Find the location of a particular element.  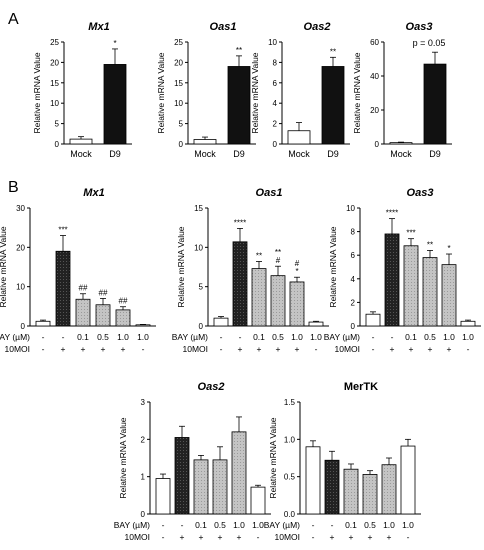

bay-value: 0.5 is located at coordinates (278, 337).